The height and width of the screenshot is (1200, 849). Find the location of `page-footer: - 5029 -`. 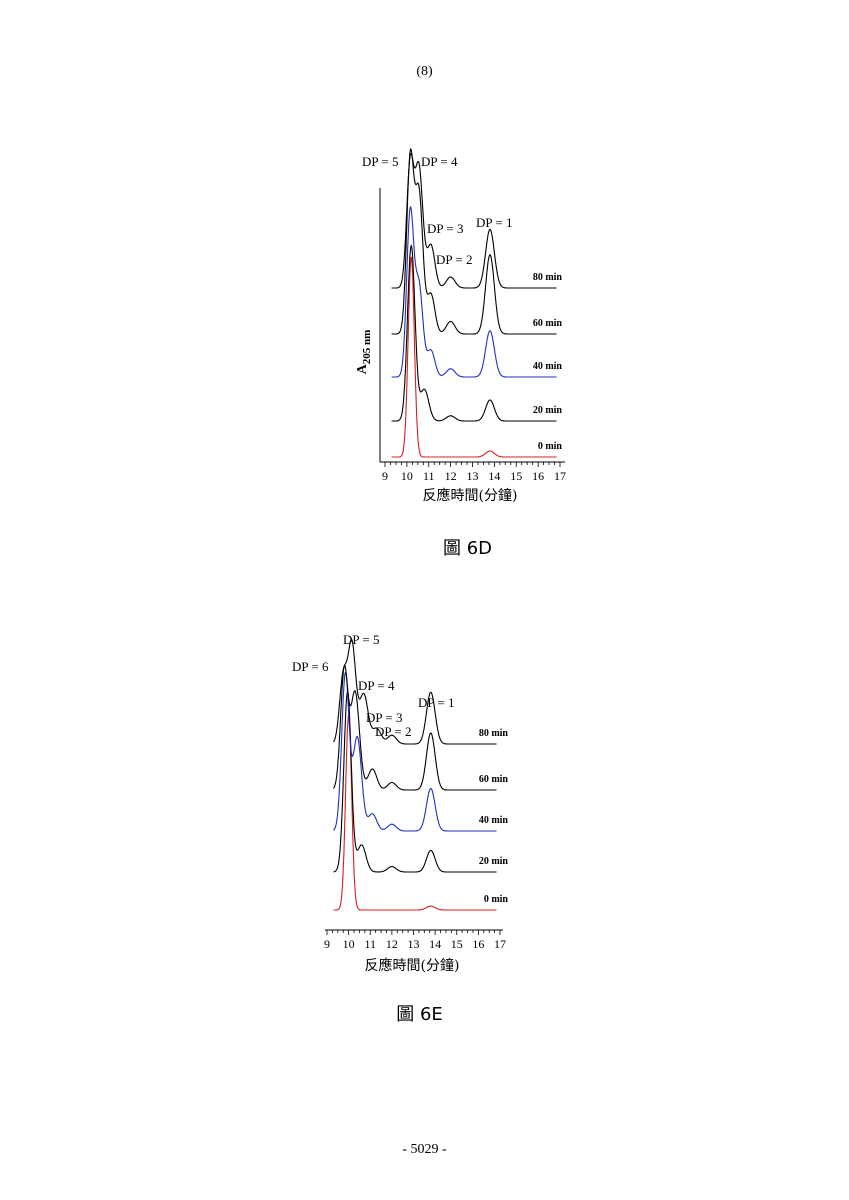

page-footer: - 5029 - is located at coordinates (424, 1149).